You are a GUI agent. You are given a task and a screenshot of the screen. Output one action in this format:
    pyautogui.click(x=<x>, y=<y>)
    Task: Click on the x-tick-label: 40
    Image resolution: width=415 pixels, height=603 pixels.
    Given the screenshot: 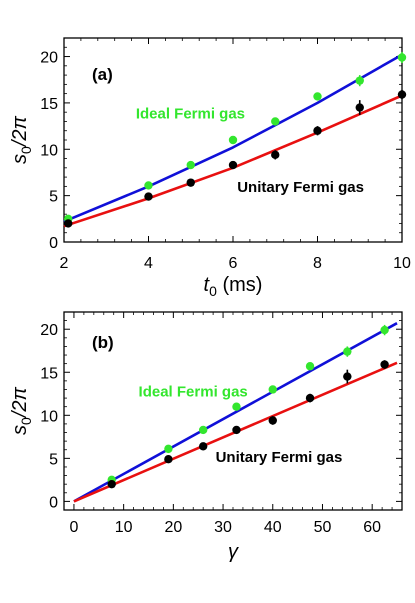 What is the action you would take?
    pyautogui.click(x=273, y=527)
    